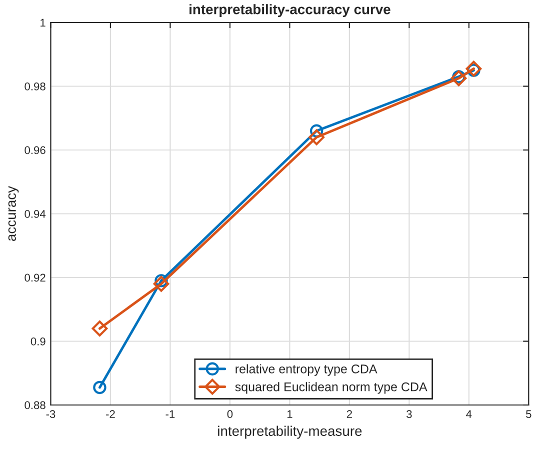  Describe the element at coordinates (35, 405) in the screenshot. I see `y-tick-label: 0.88` at that location.